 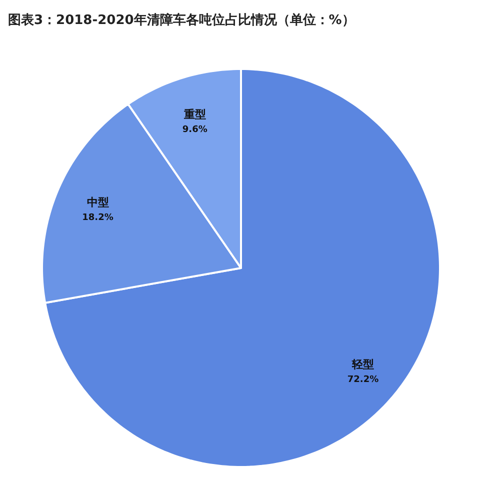 What do you see at coordinates (363, 380) in the screenshot?
I see `data-label: 72.2%` at bounding box center [363, 380].